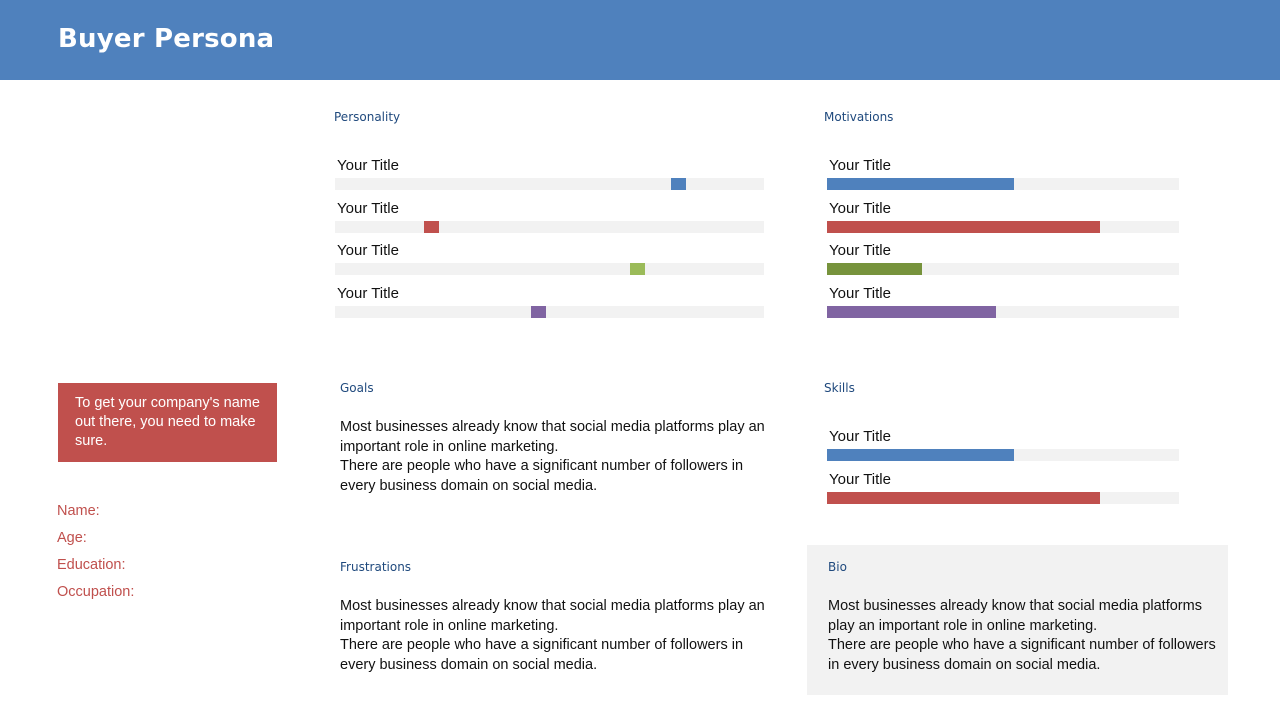 This screenshot has height=720, width=1280. What do you see at coordinates (78, 511) in the screenshot?
I see `name-field-label: Name:` at bounding box center [78, 511].